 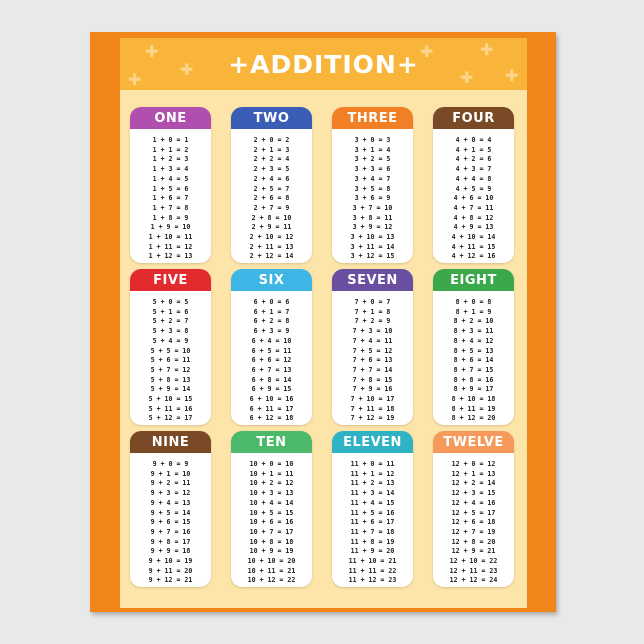 I want to click on equation: 7 + 9 = 16, so click(x=372, y=389).